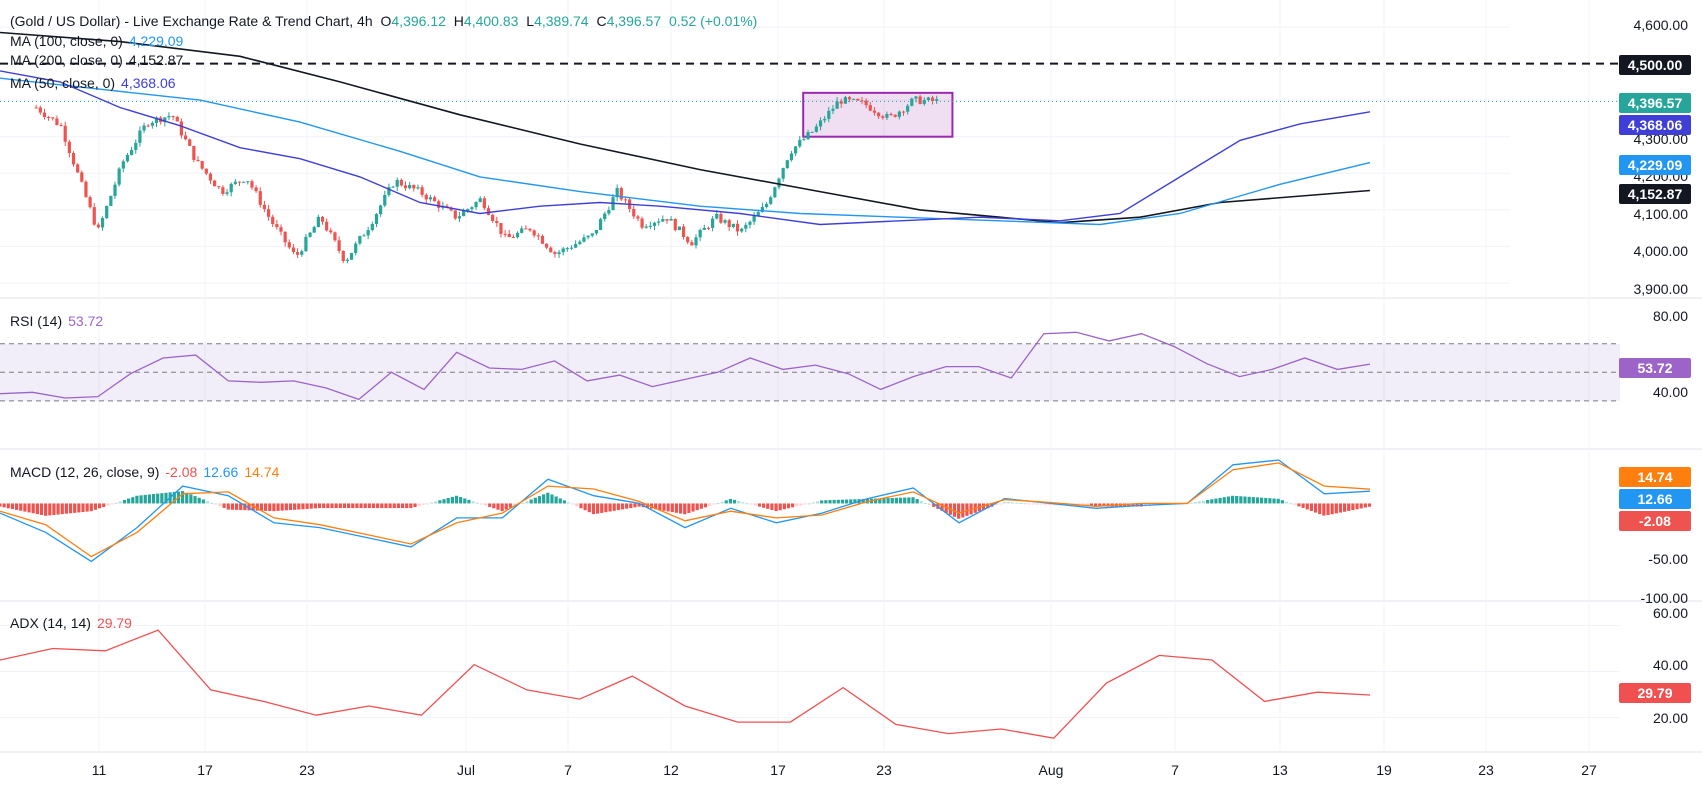  What do you see at coordinates (145, 472) in the screenshot?
I see `macd-legend: MACD (12, 26, close, 9) -2.08 12.66 14.74` at bounding box center [145, 472].